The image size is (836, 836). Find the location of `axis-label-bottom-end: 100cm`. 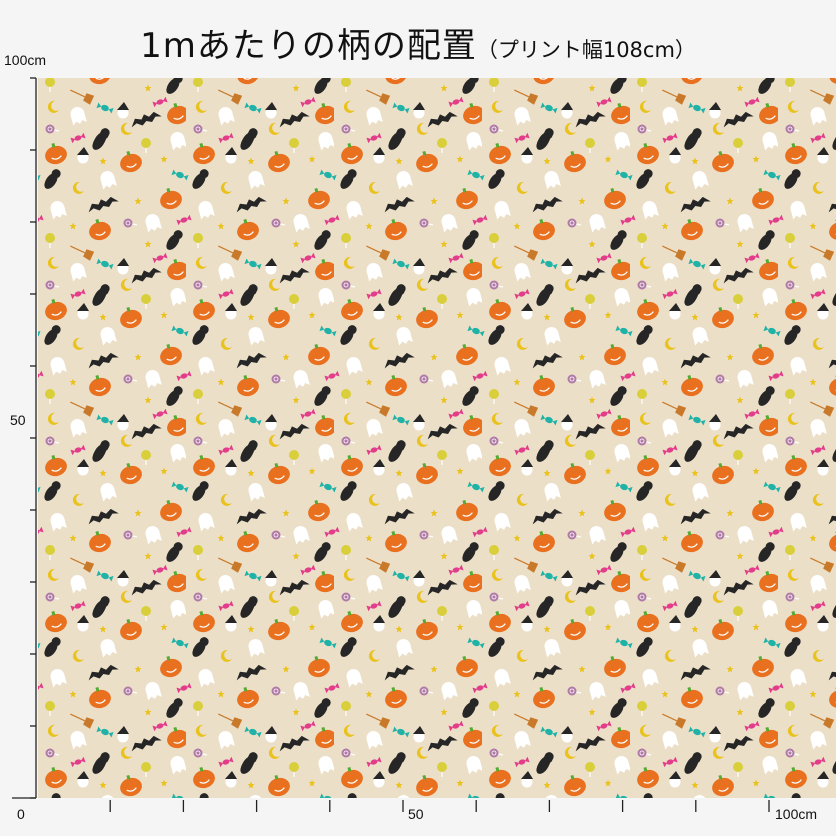

axis-label-bottom-end: 100cm is located at coordinates (796, 814).